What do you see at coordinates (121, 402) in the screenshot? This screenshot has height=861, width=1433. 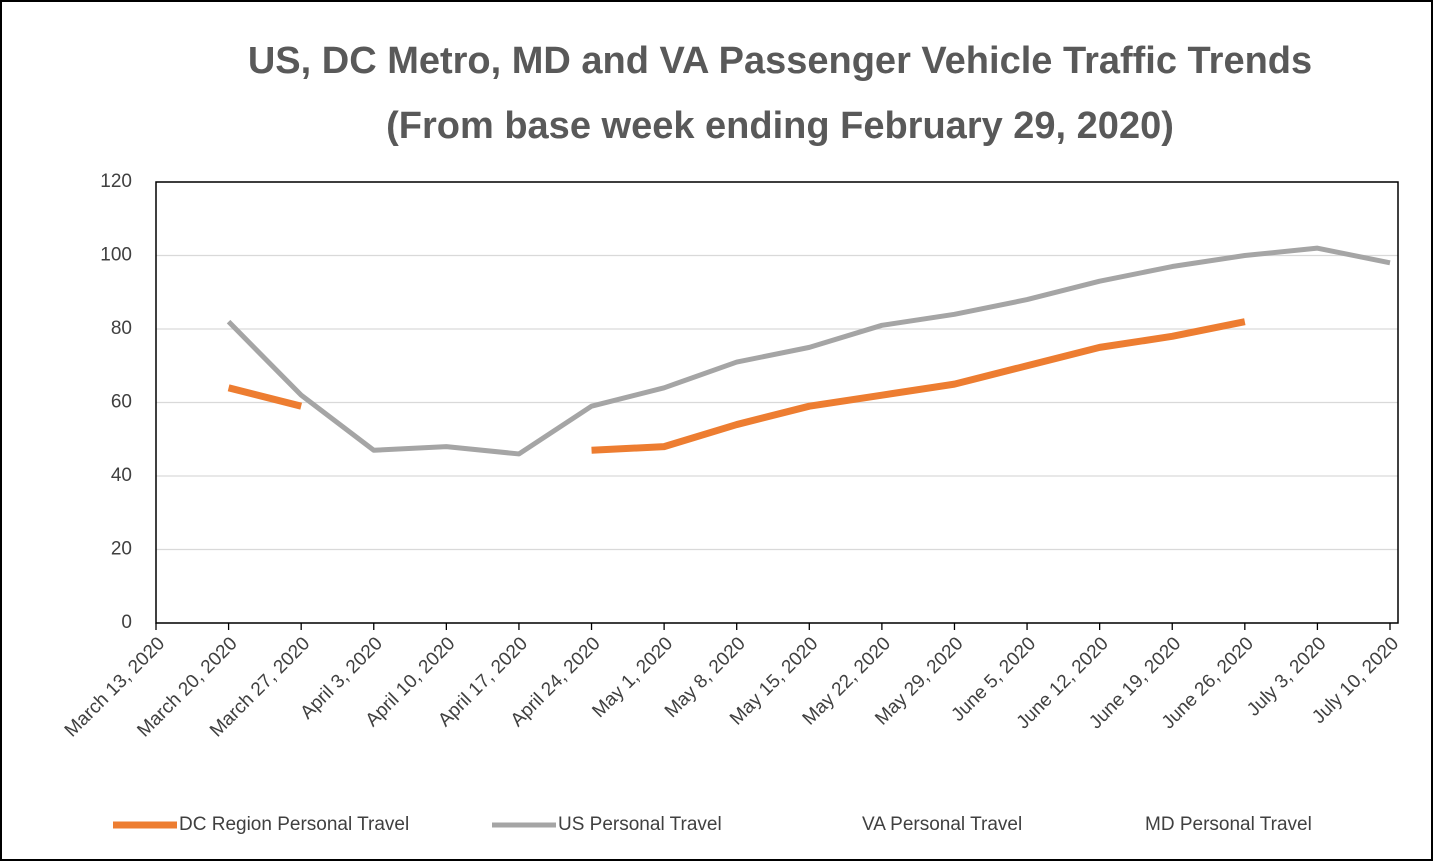 I see `y-tick-label: 60` at bounding box center [121, 402].